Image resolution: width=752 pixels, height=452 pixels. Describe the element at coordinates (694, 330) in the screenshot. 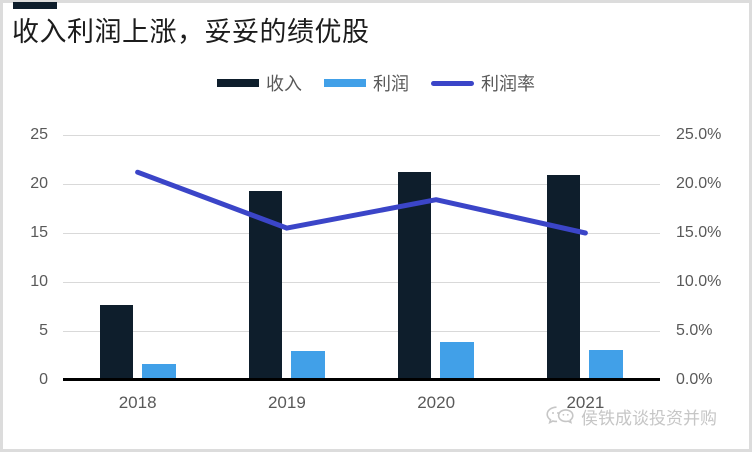

I see `y-axis-right-label: 5.0%` at that location.